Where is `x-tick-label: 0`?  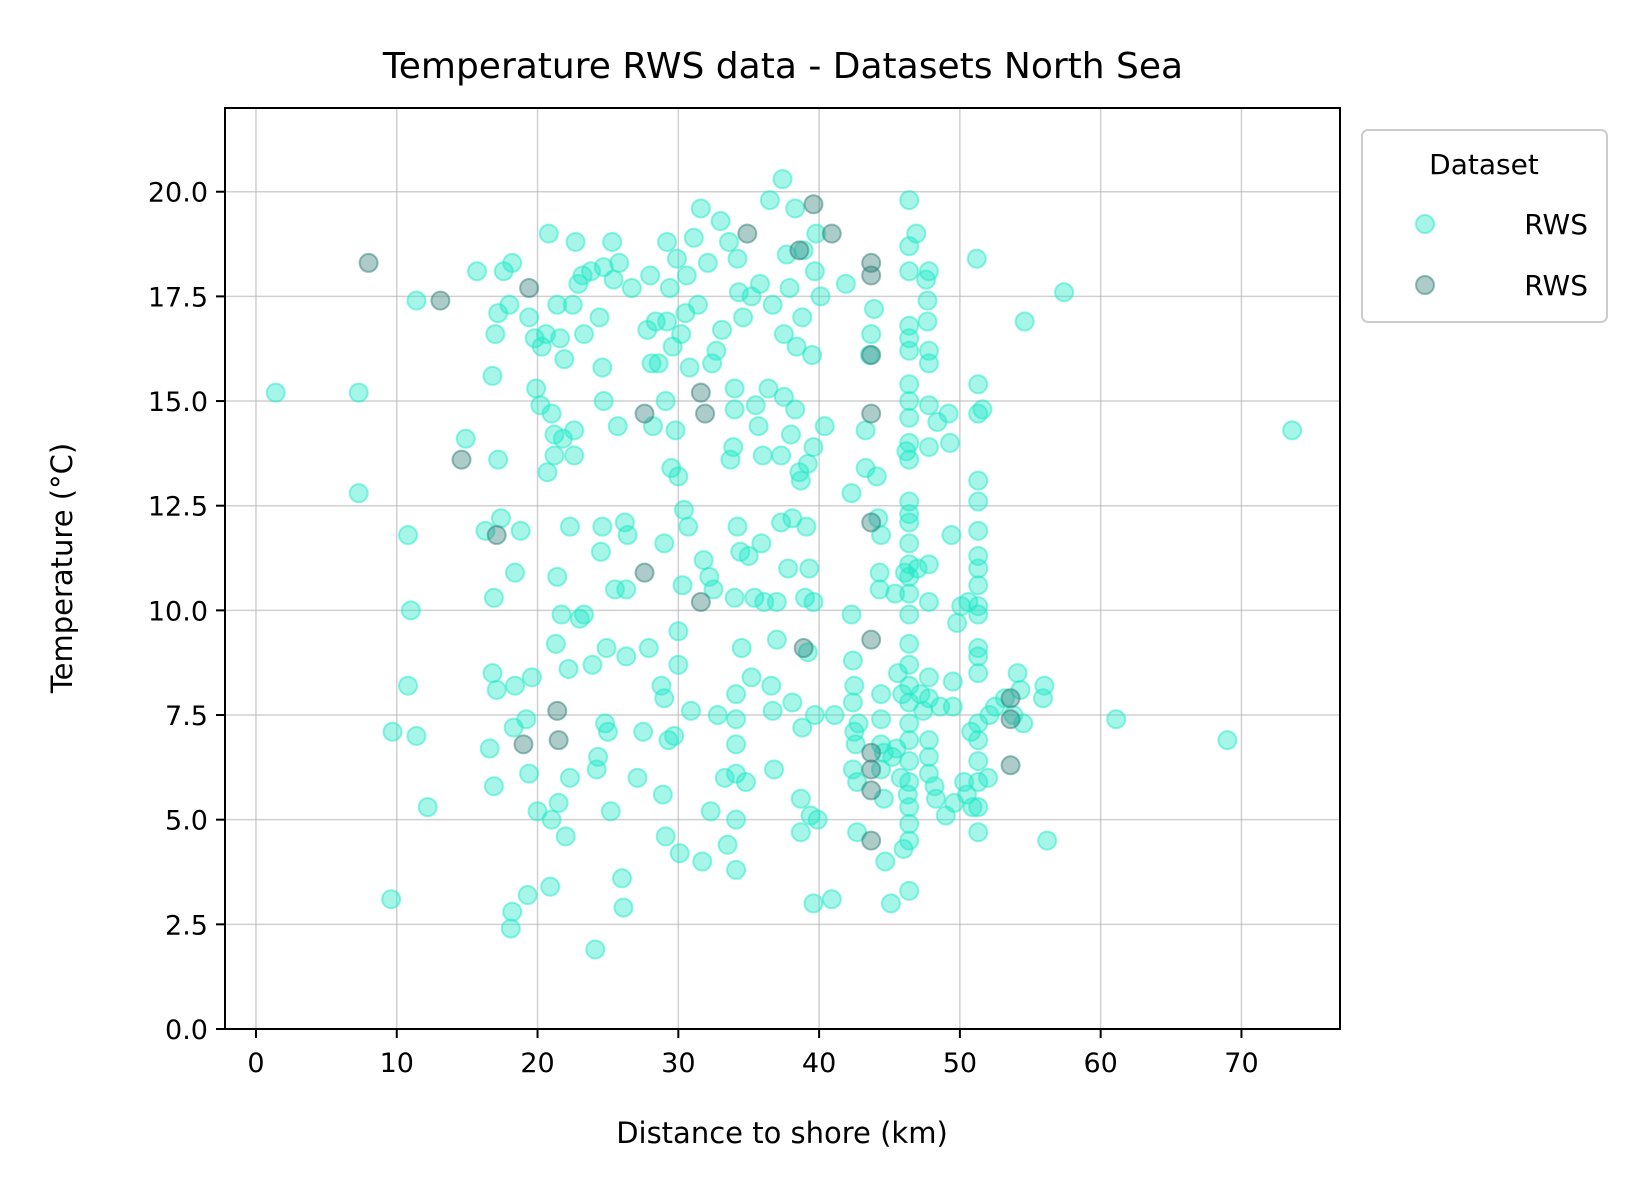
x-tick-label: 0 is located at coordinates (255, 1063).